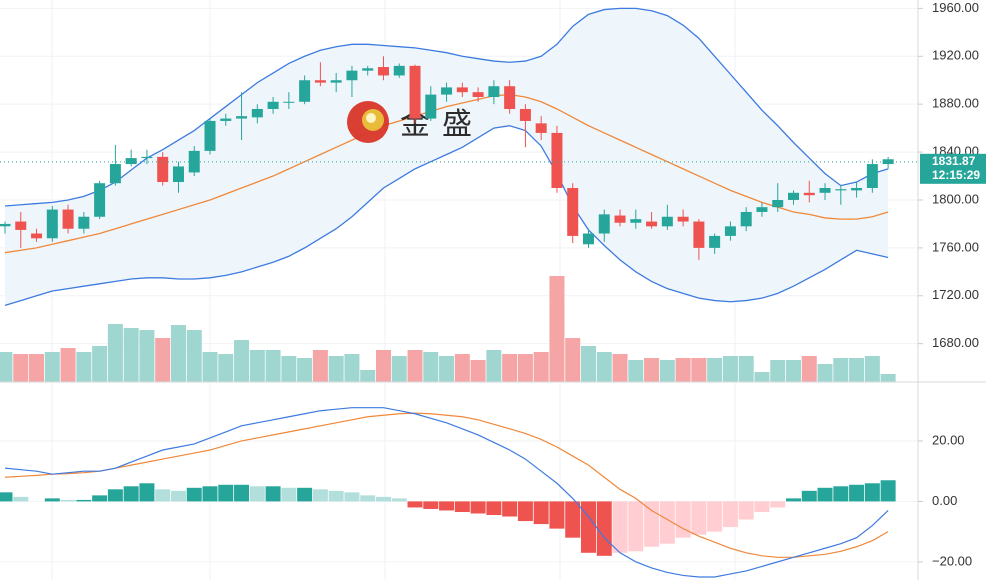 The height and width of the screenshot is (580, 986). Describe the element at coordinates (955, 55) in the screenshot. I see `y-tick-label: 1920.00` at that location.